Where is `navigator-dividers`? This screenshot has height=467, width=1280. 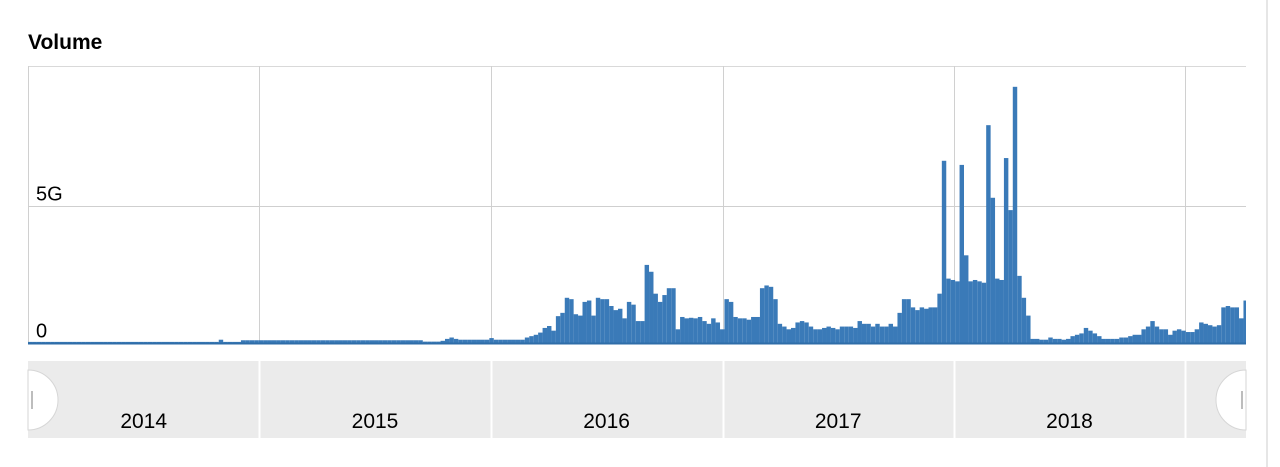 navigator-dividers is located at coordinates (722, 399).